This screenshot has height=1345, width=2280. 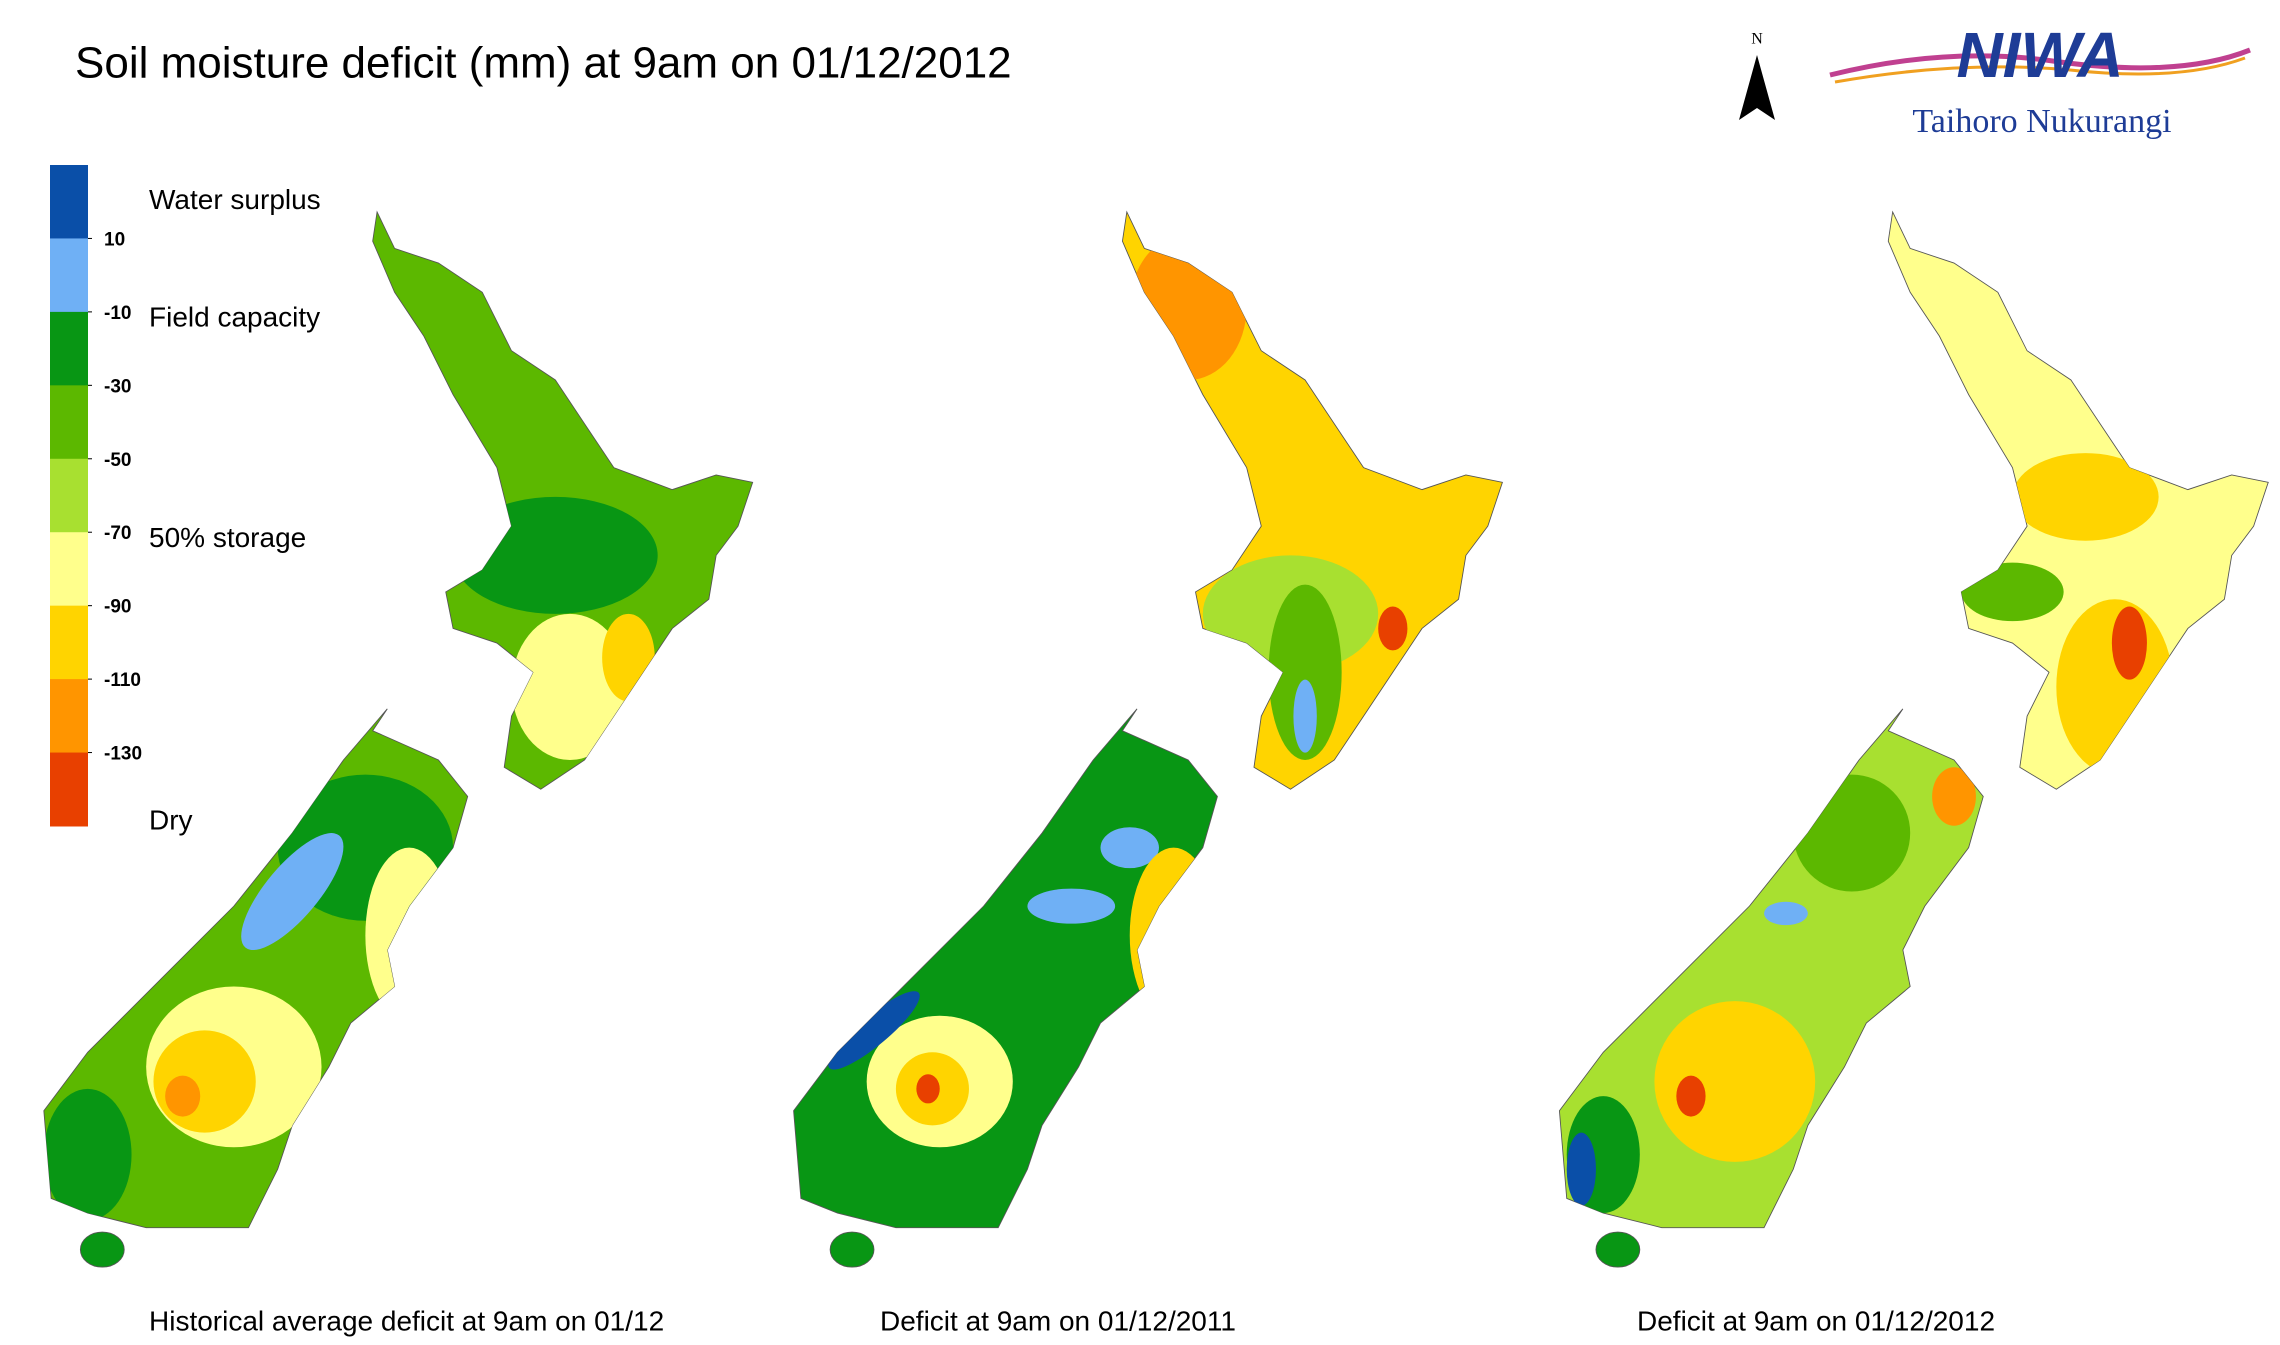 I want to click on legend-tick-label: -90, so click(x=117, y=607).